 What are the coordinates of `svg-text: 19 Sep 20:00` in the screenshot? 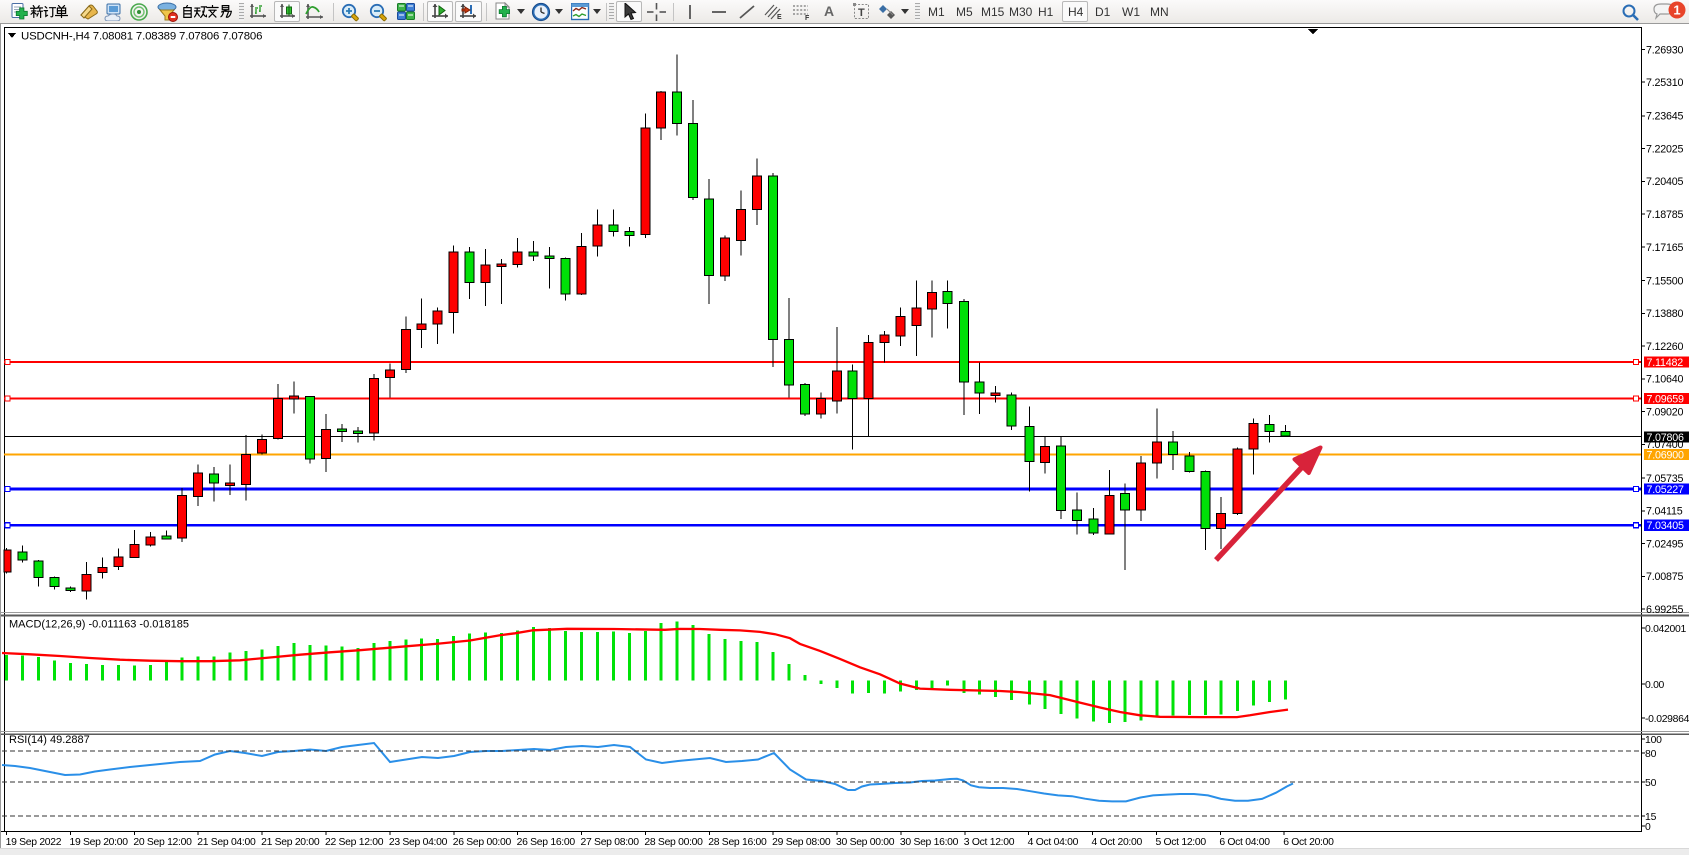 It's located at (98, 842).